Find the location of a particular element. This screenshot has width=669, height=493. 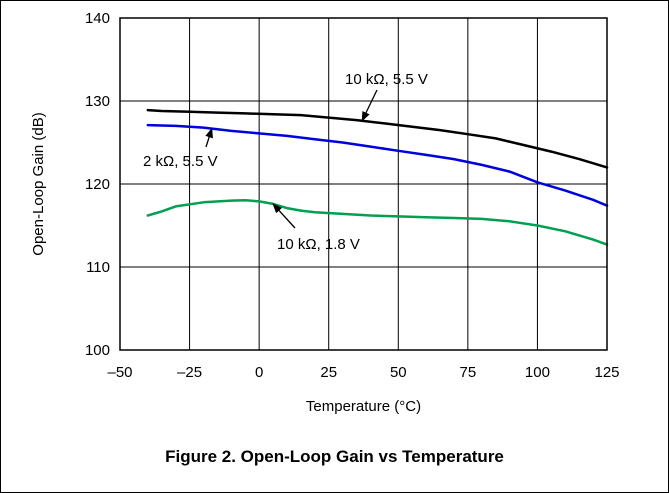

x-tick-label: –25 is located at coordinates (189, 372).